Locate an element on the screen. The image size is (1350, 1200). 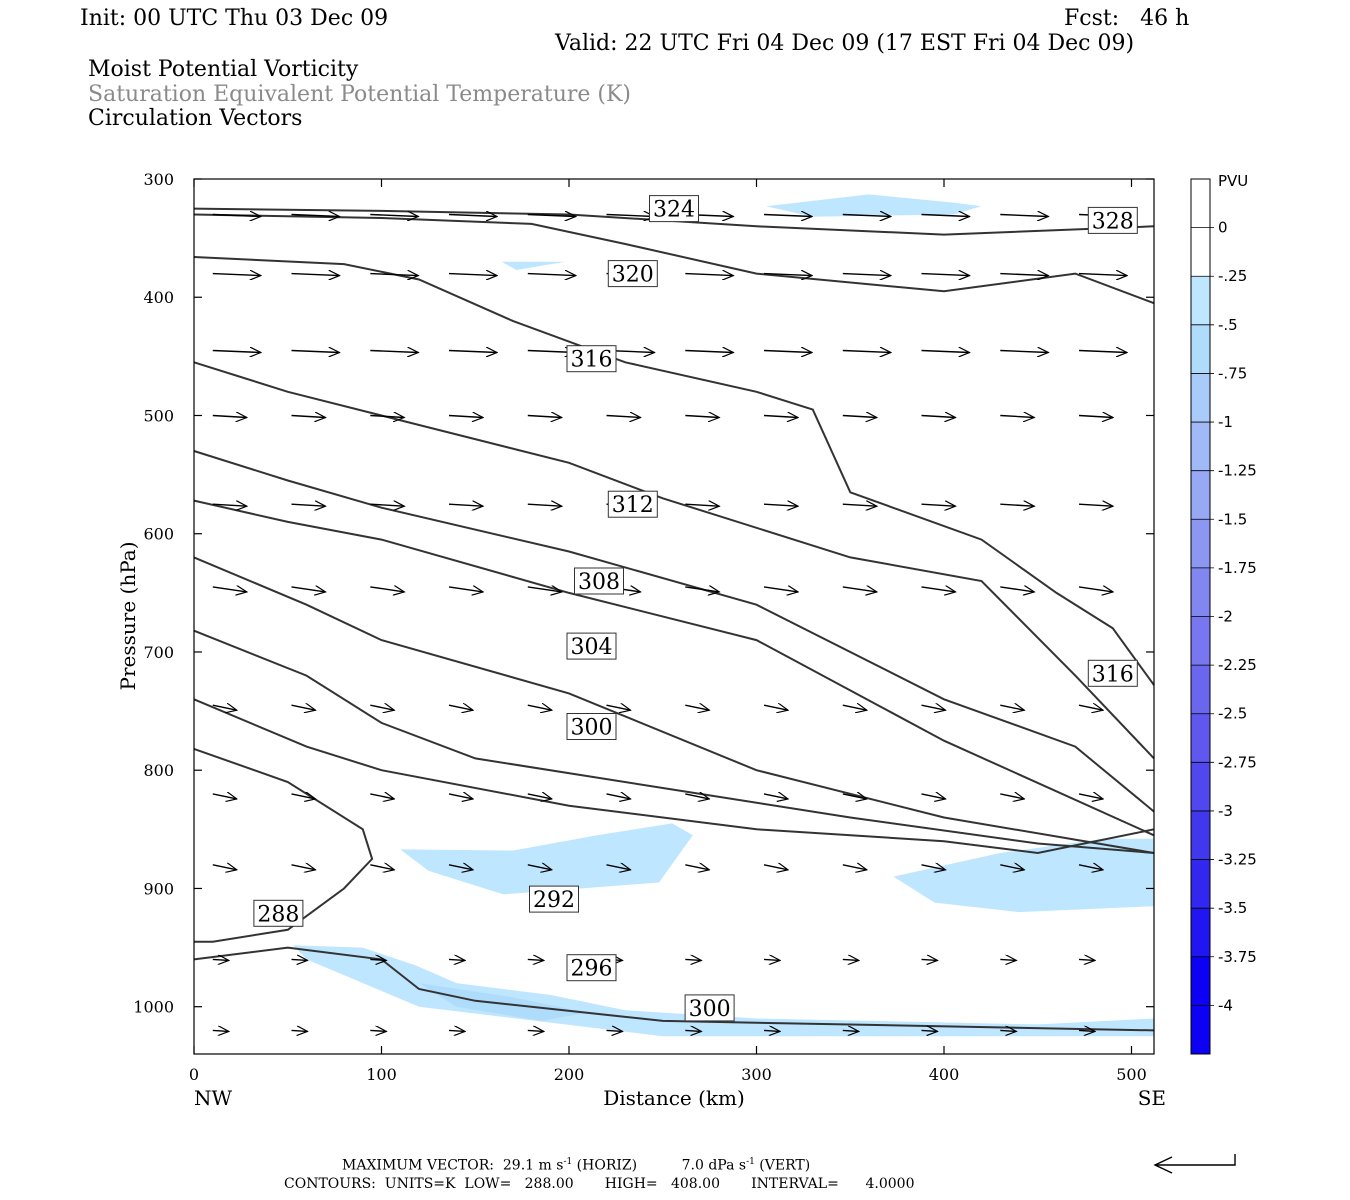
max-vector-horizontal: 29.1 m s is located at coordinates (533, 1165).